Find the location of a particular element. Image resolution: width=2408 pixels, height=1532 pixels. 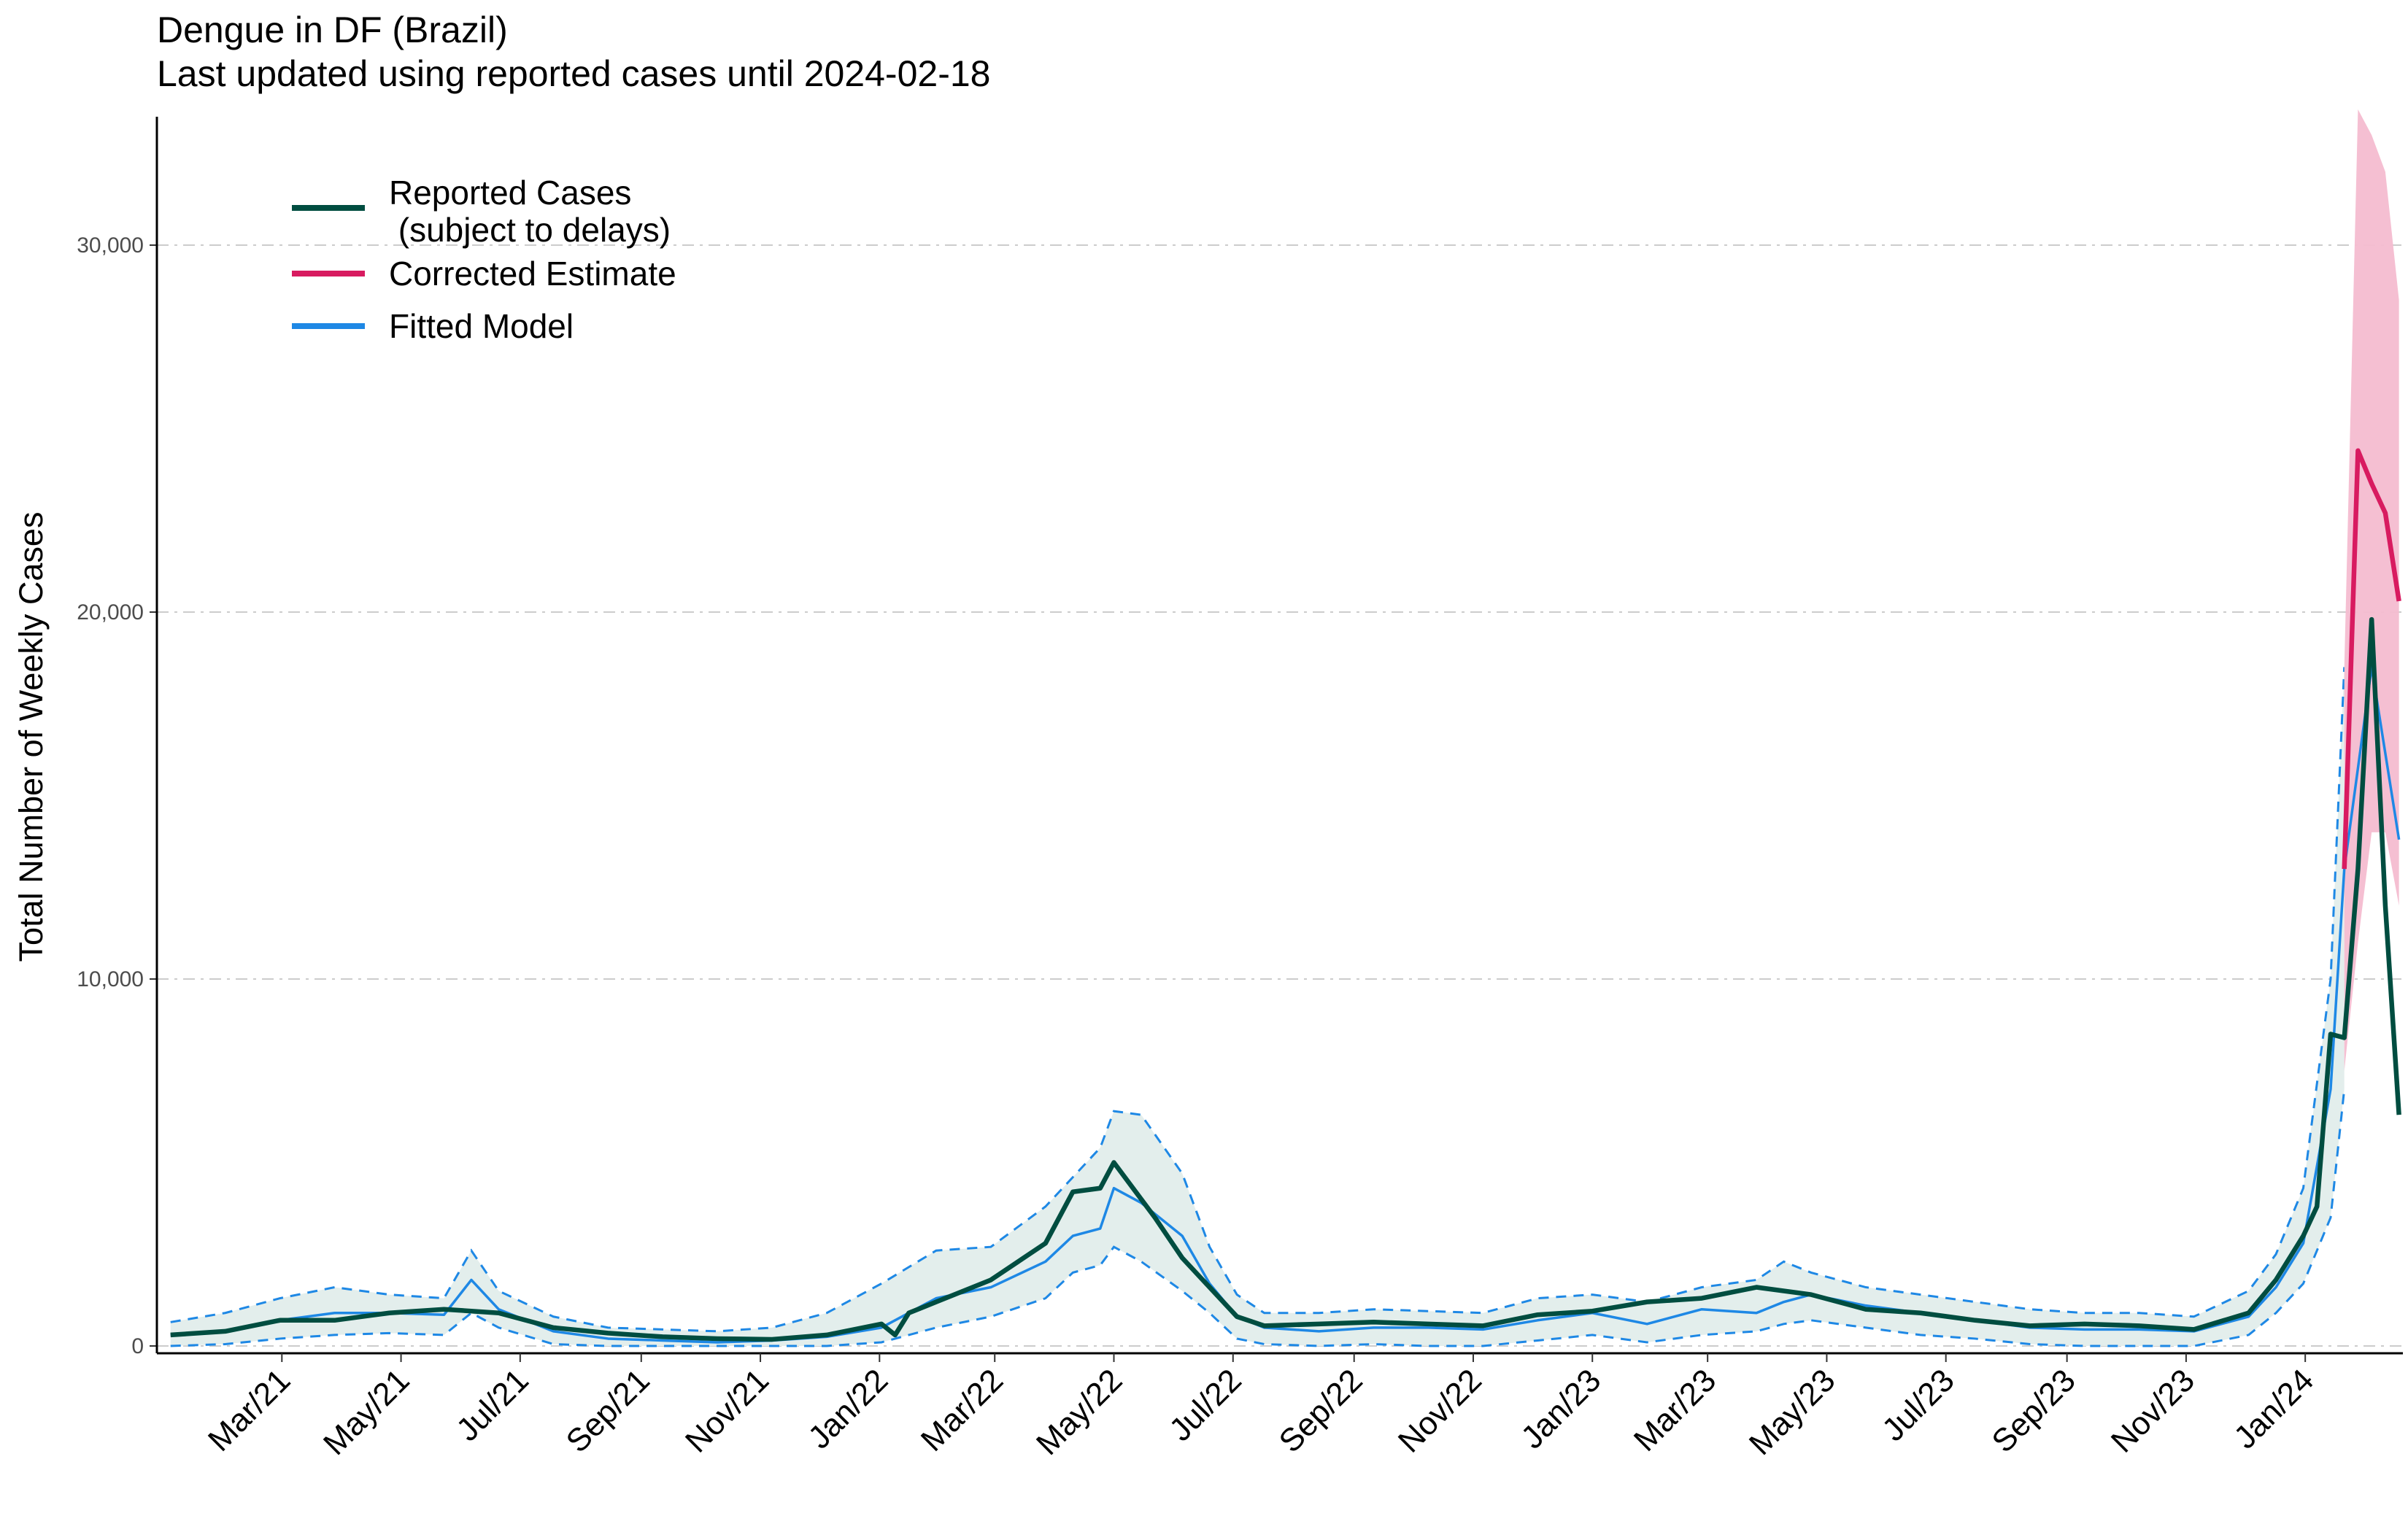

x-tick-label: Jul/22 is located at coordinates (1205, 1405).